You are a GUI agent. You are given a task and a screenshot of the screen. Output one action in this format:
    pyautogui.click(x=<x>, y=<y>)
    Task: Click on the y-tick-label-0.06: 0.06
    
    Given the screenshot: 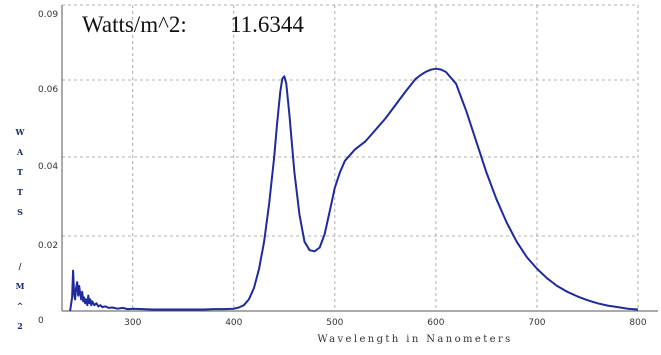 What is the action you would take?
    pyautogui.click(x=48, y=90)
    